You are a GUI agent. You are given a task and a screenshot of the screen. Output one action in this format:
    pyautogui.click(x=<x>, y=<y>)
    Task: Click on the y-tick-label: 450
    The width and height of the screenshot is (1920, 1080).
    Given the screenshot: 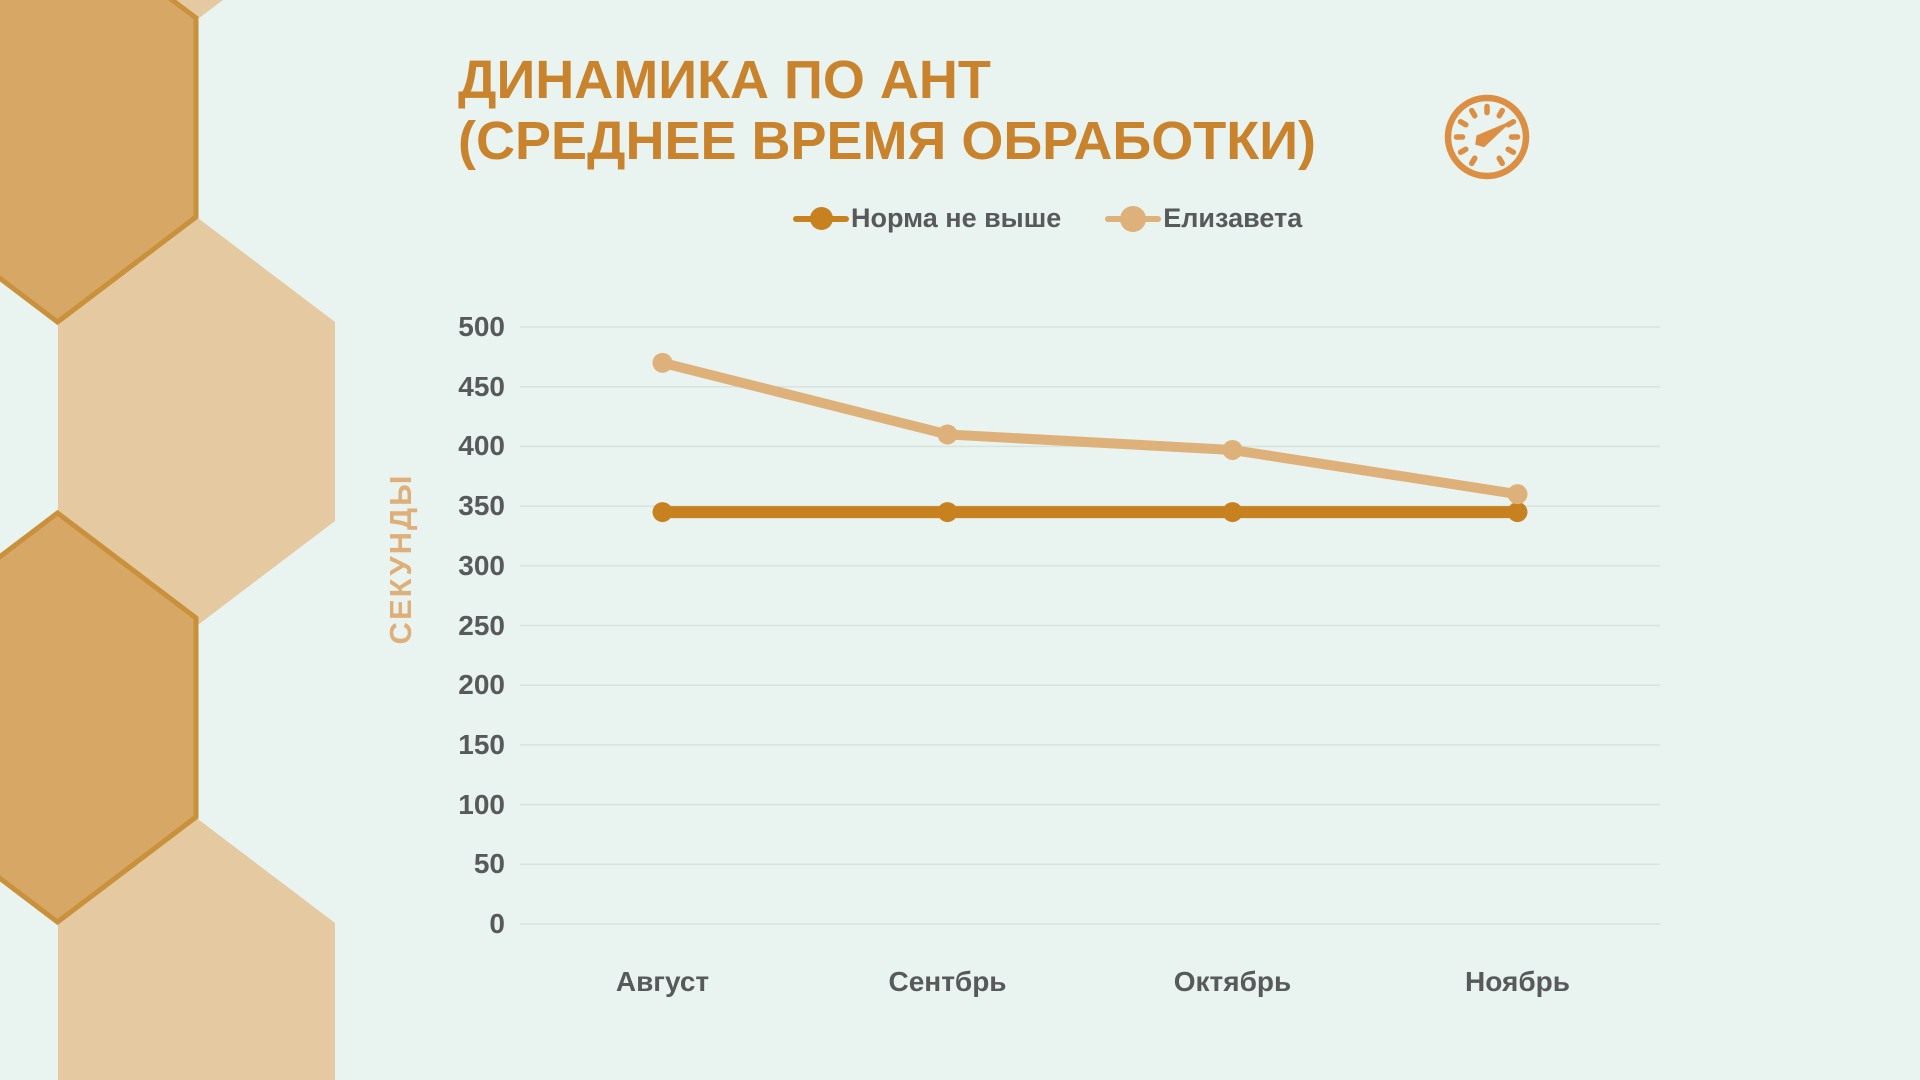 What is the action you would take?
    pyautogui.click(x=481, y=386)
    